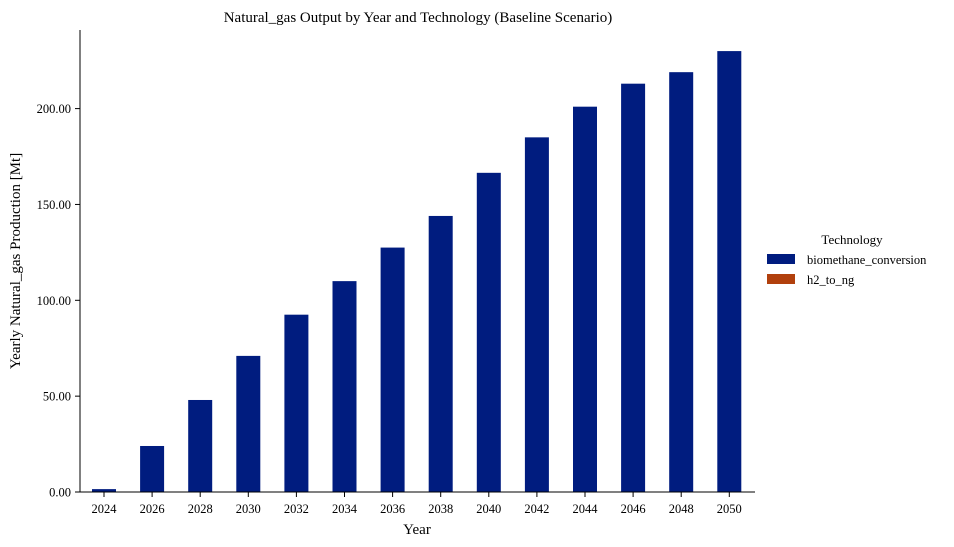 This screenshot has height=547, width=954. What do you see at coordinates (392, 509) in the screenshot?
I see `x-tick-label: 2036` at bounding box center [392, 509].